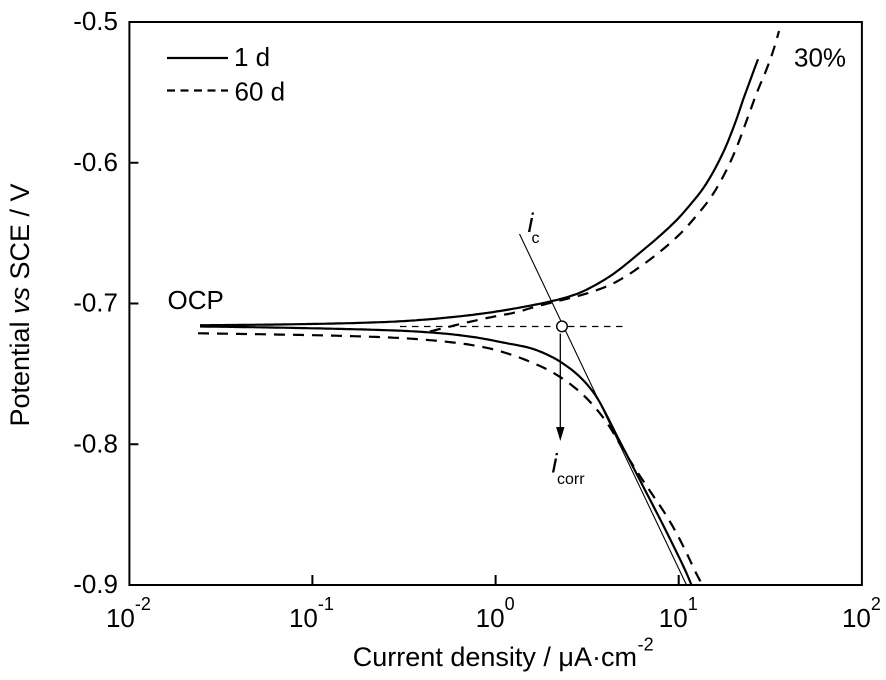 Image resolution: width=886 pixels, height=680 pixels. Describe the element at coordinates (196, 300) in the screenshot. I see `svg-text: OCP` at that location.